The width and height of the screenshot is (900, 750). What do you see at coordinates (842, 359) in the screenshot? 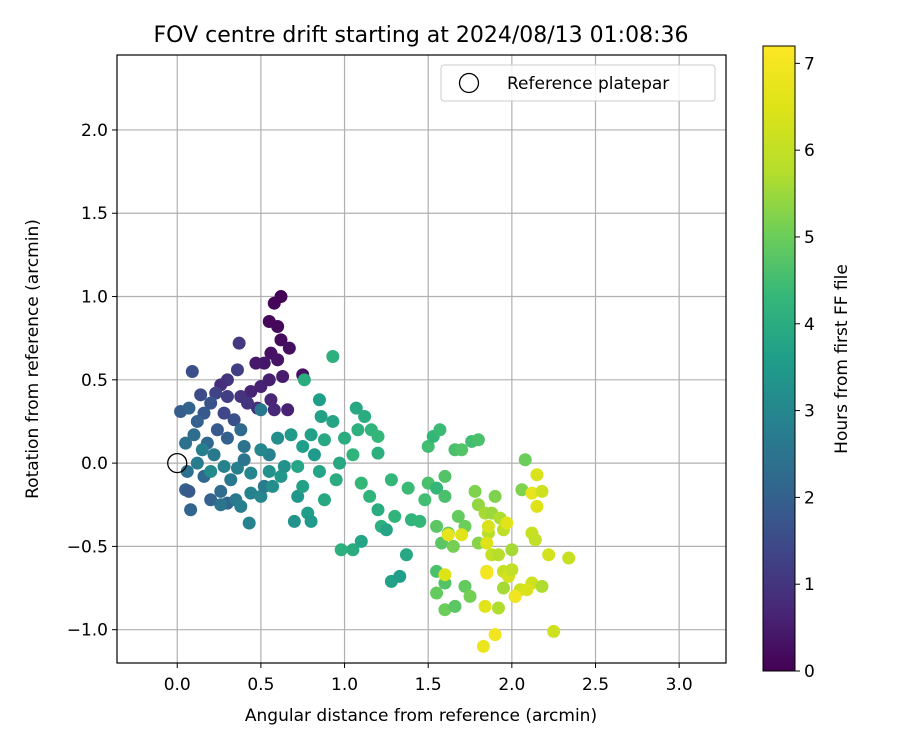
I see `colorbar-label: Hours from first FF file` at bounding box center [842, 359].